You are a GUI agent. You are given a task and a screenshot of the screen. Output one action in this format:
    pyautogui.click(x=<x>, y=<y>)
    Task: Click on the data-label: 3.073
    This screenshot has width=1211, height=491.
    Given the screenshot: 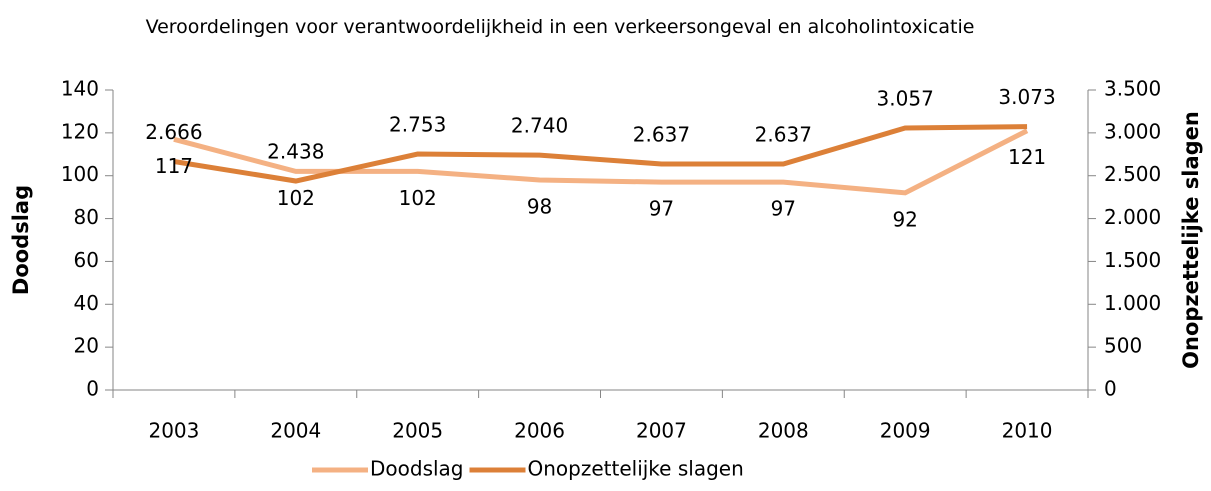 What is the action you would take?
    pyautogui.click(x=1026, y=97)
    